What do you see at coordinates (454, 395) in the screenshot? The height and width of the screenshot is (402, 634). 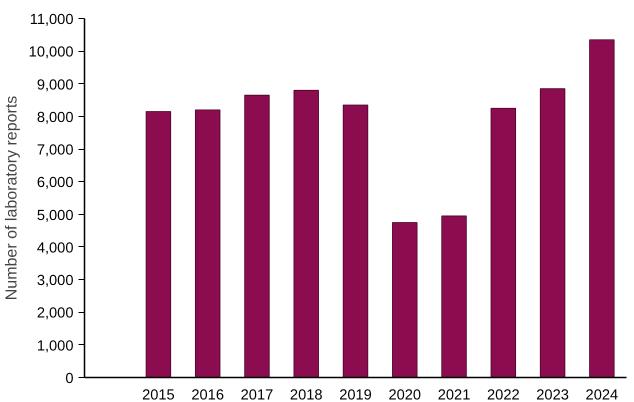 I see `x-tick-label: 2021` at bounding box center [454, 395].